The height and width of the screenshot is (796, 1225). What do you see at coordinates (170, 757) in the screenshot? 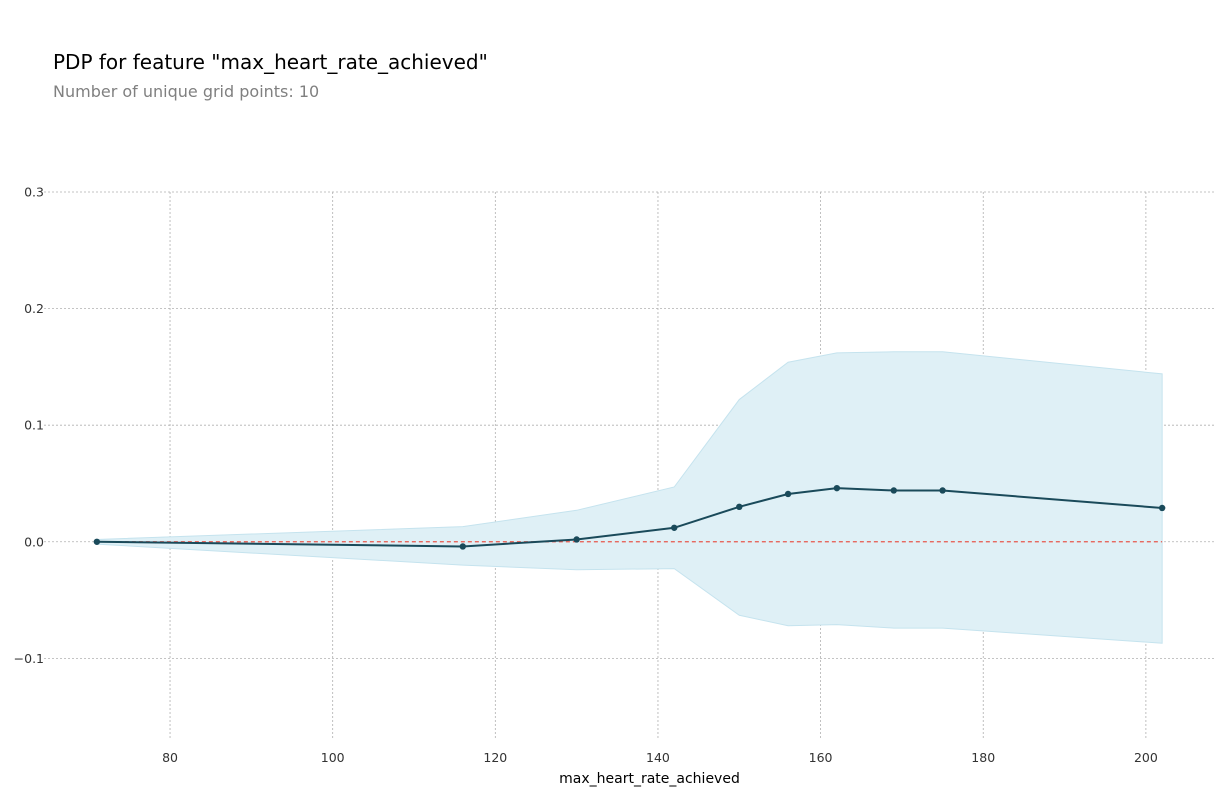
I see `x-tick-label: 80` at bounding box center [170, 757].